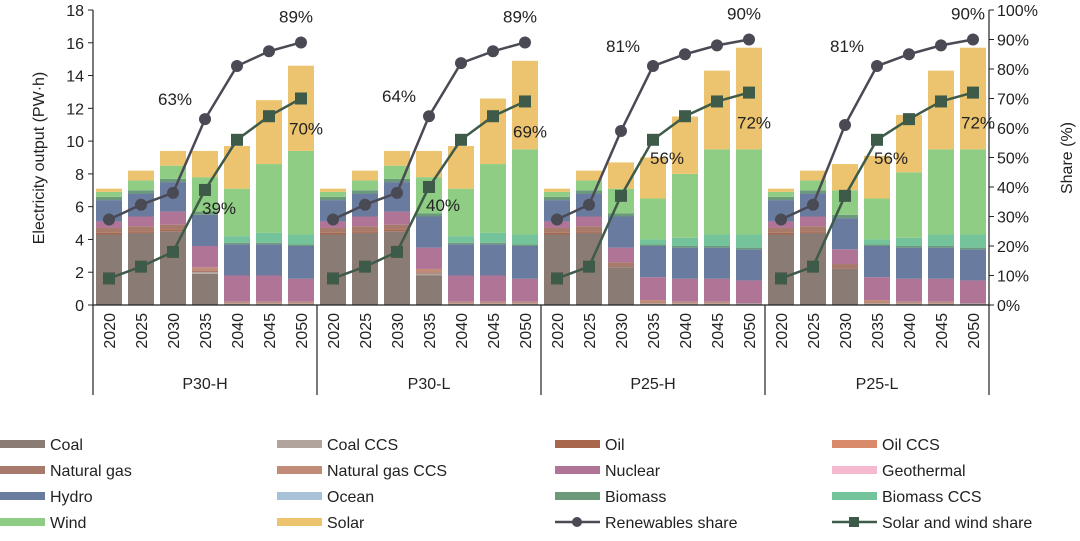 This screenshot has height=541, width=1080. What do you see at coordinates (877, 384) in the screenshot?
I see `scenario-label: P25-L` at bounding box center [877, 384].